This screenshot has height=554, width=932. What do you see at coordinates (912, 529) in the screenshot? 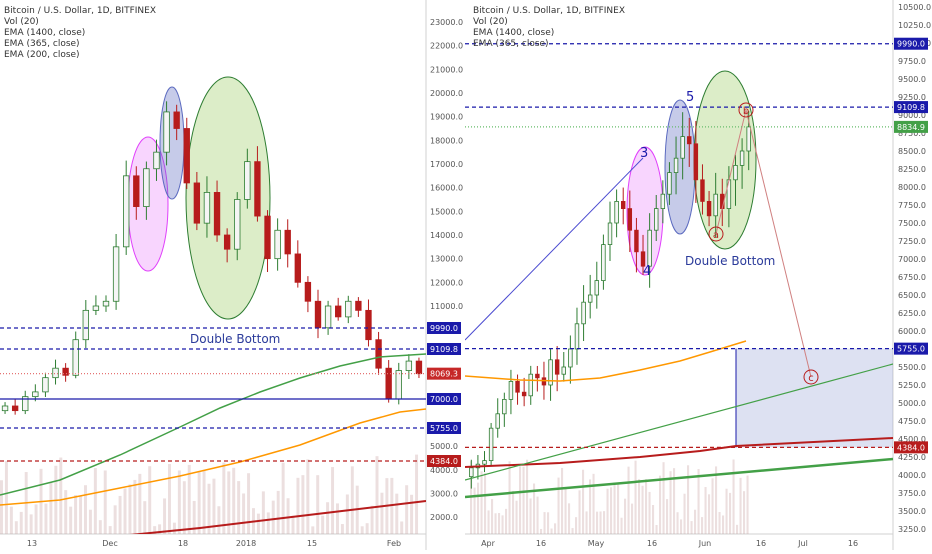
I see `right-y-tick: 3250.0` at bounding box center [912, 529].